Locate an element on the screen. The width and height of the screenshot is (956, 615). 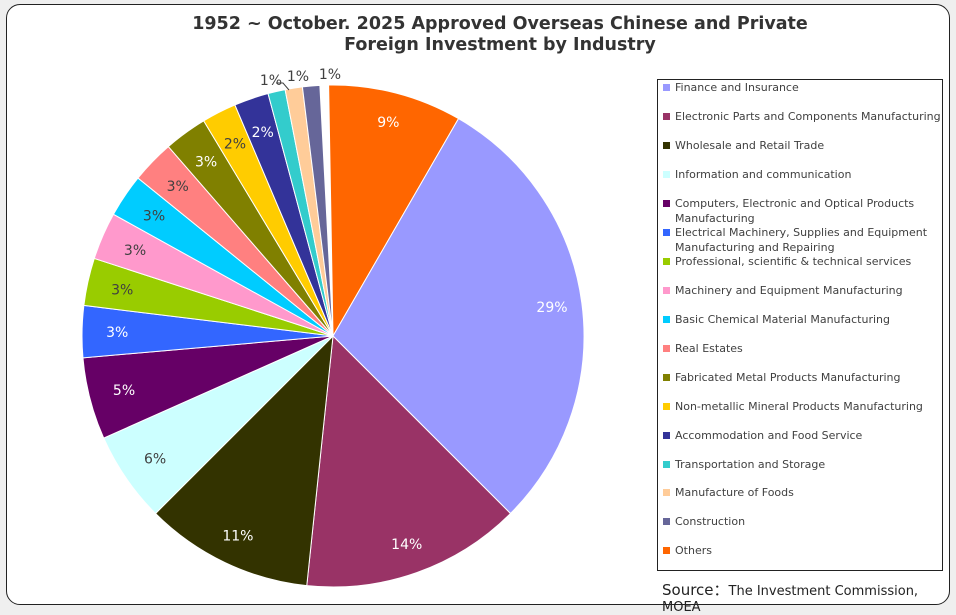
legend-label: Manufacture of Foods is located at coordinates (734, 492).